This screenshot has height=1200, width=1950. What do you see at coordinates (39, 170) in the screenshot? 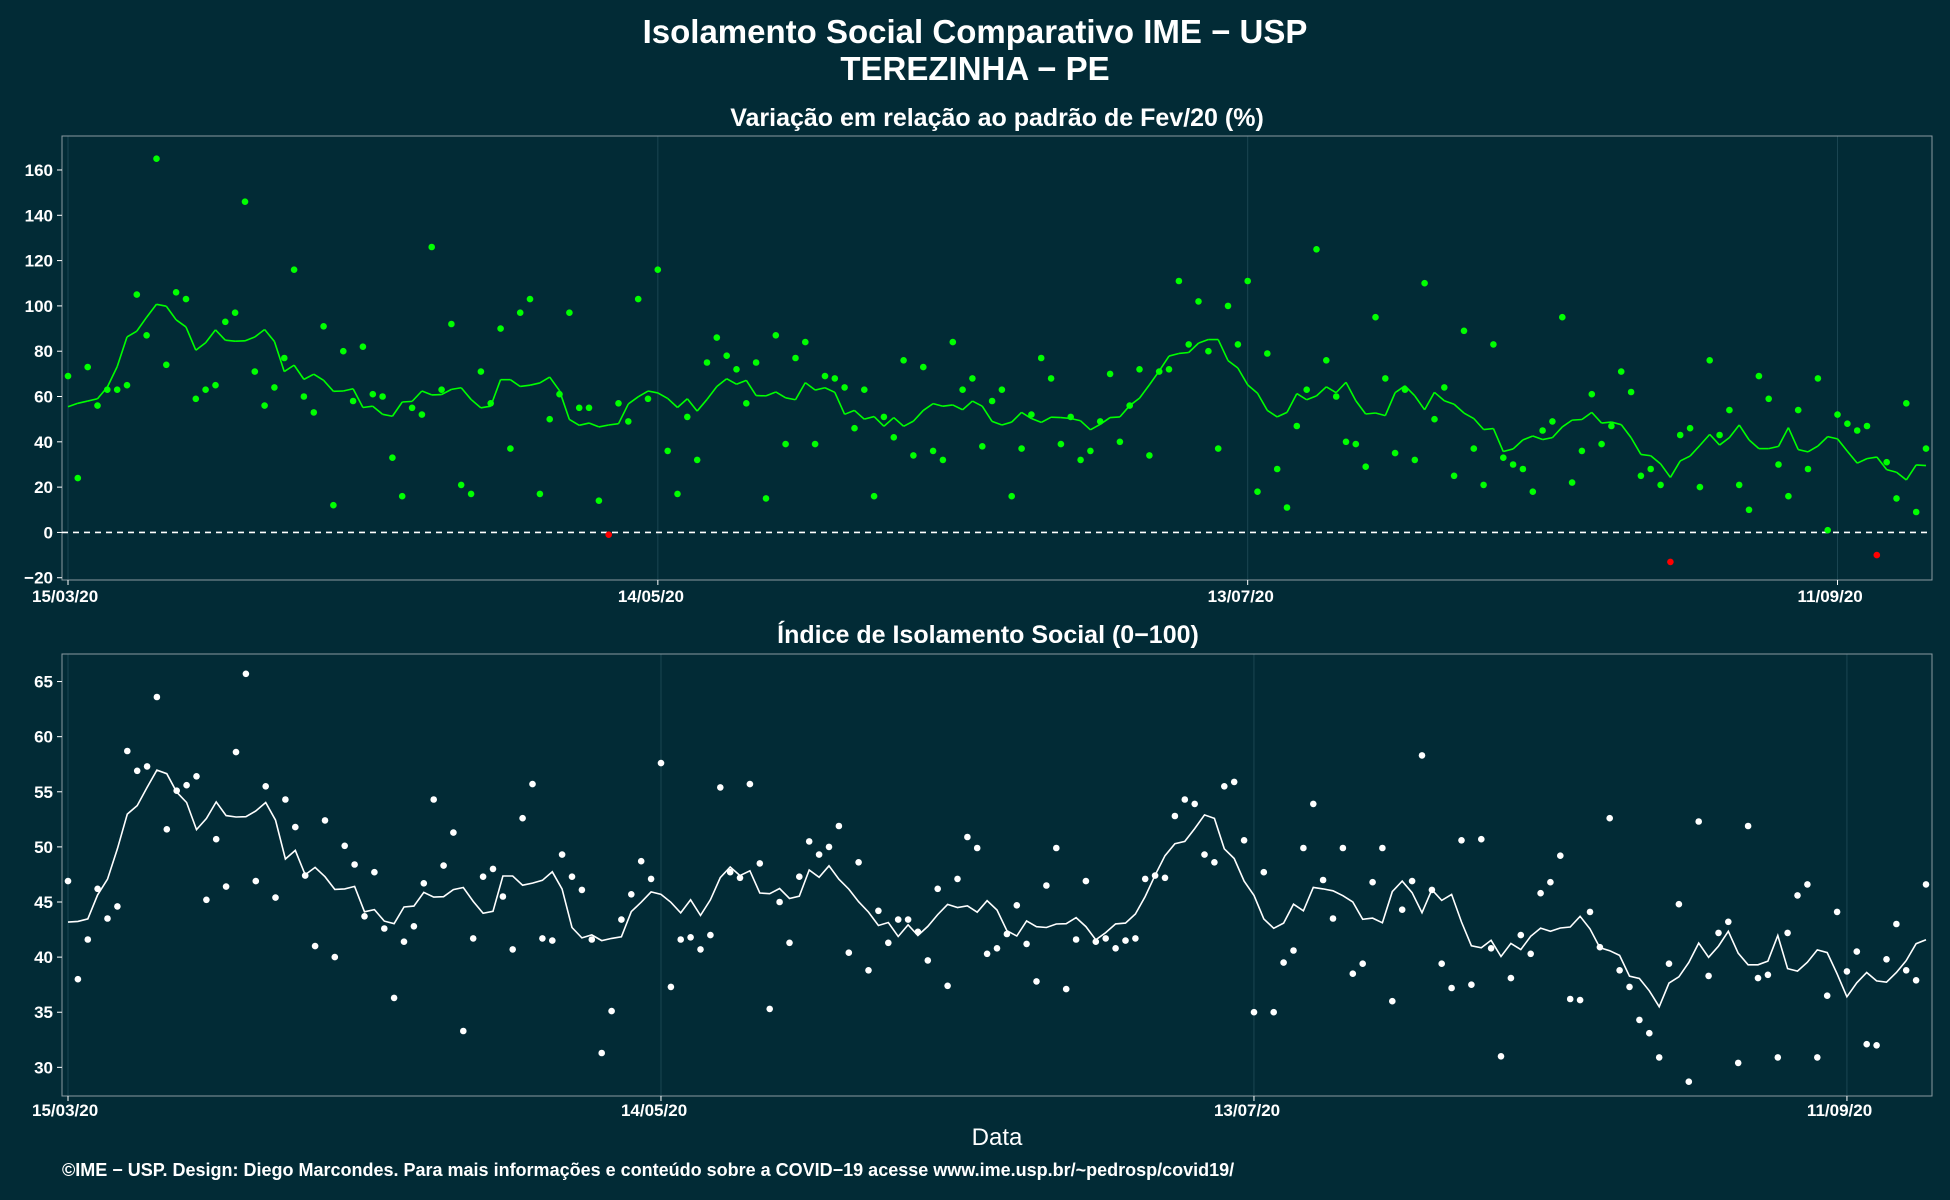
I see `y-tick-label: 160` at bounding box center [39, 170].